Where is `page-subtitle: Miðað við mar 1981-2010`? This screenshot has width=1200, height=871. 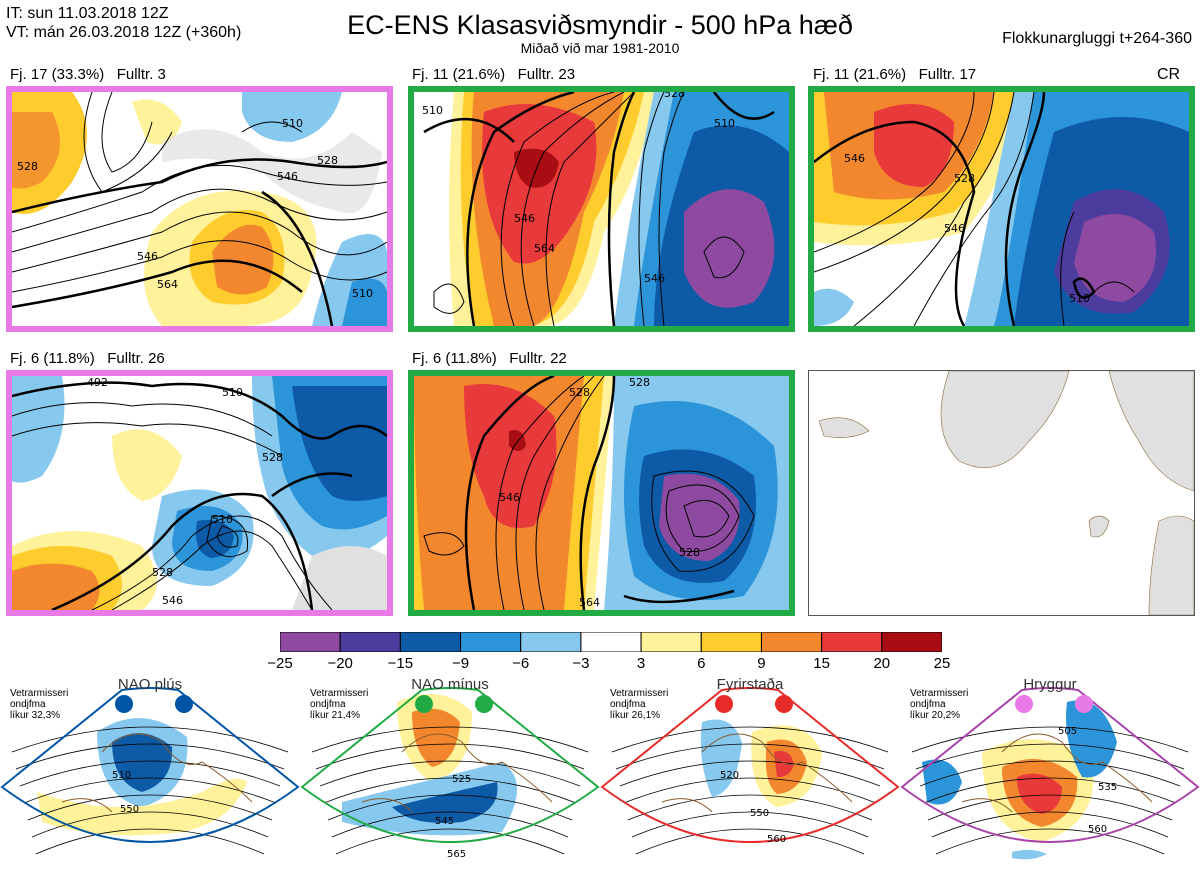 page-subtitle: Miðað við mar 1981-2010 is located at coordinates (600, 48).